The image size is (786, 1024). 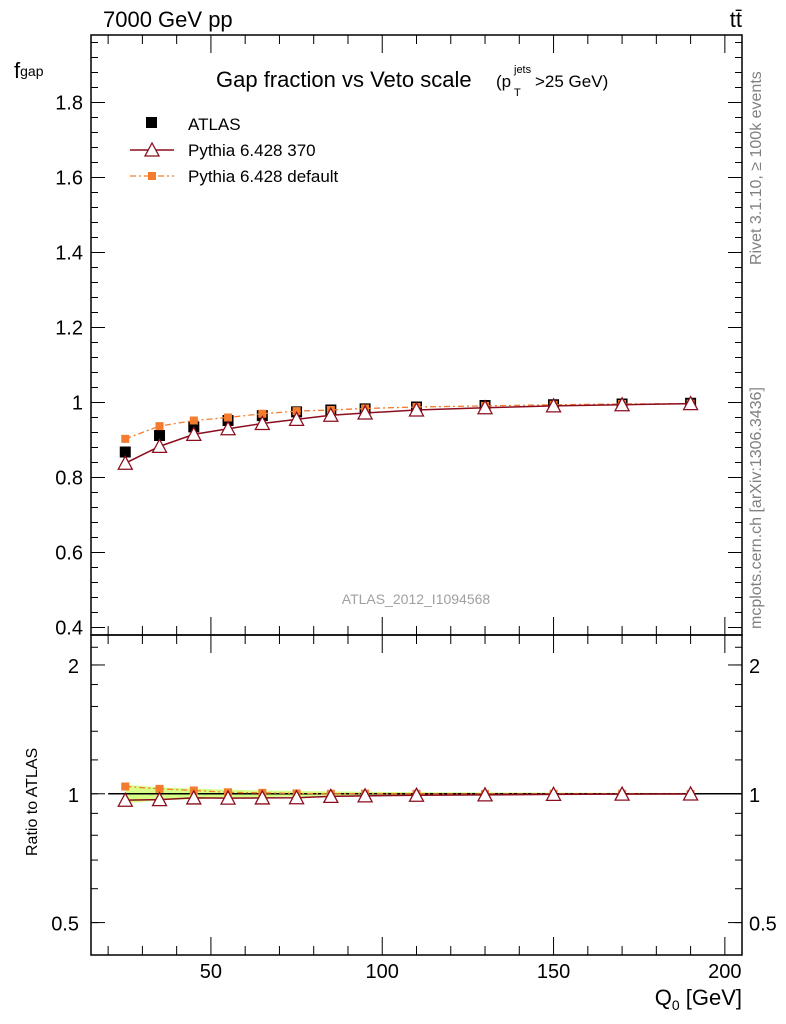 What do you see at coordinates (676, 1005) in the screenshot?
I see `q-subscript: 0` at bounding box center [676, 1005].